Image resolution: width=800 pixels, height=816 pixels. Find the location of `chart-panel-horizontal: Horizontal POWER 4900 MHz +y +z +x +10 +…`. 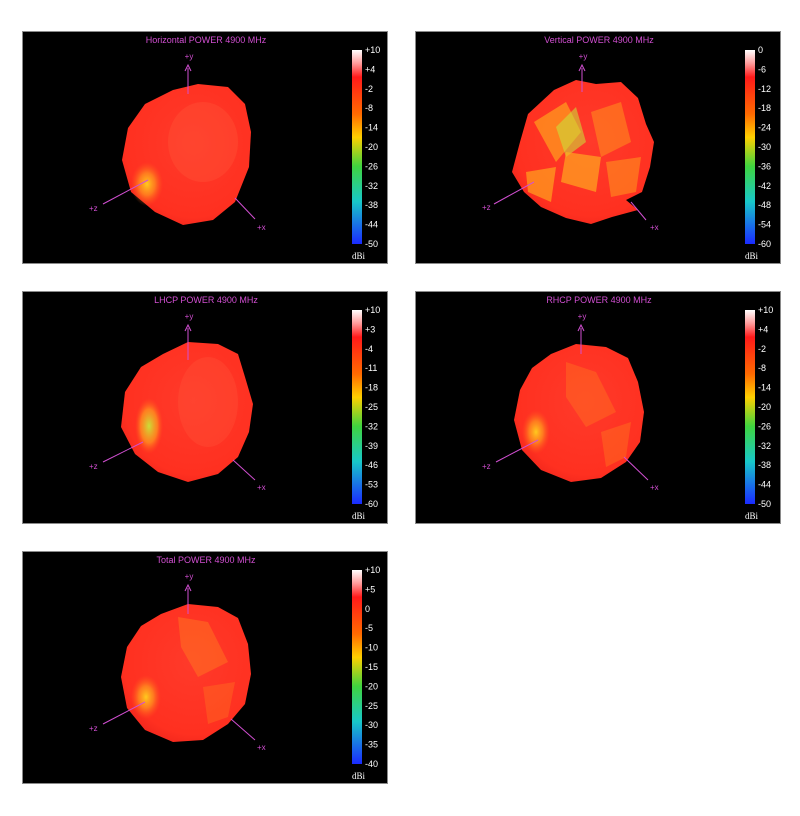

chart-panel-horizontal: Horizontal POWER 4900 MHz +y +z +x +10 +… is located at coordinates (205, 147).